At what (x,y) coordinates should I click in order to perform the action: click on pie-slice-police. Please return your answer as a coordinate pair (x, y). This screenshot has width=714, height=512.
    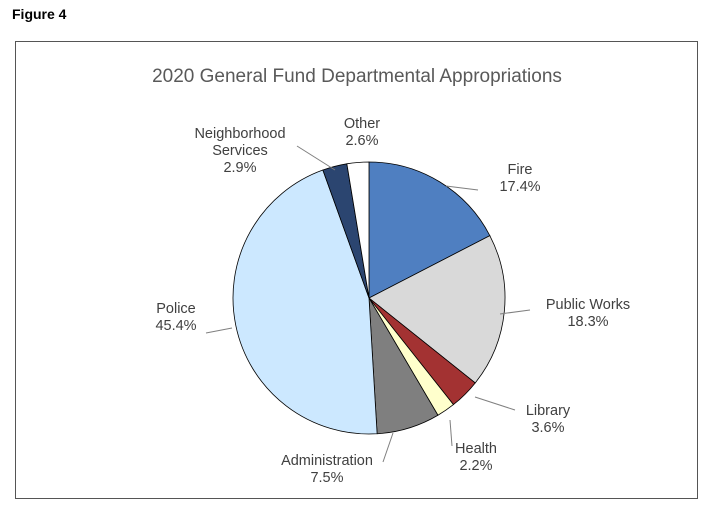
    Looking at the image, I should click on (305, 302).